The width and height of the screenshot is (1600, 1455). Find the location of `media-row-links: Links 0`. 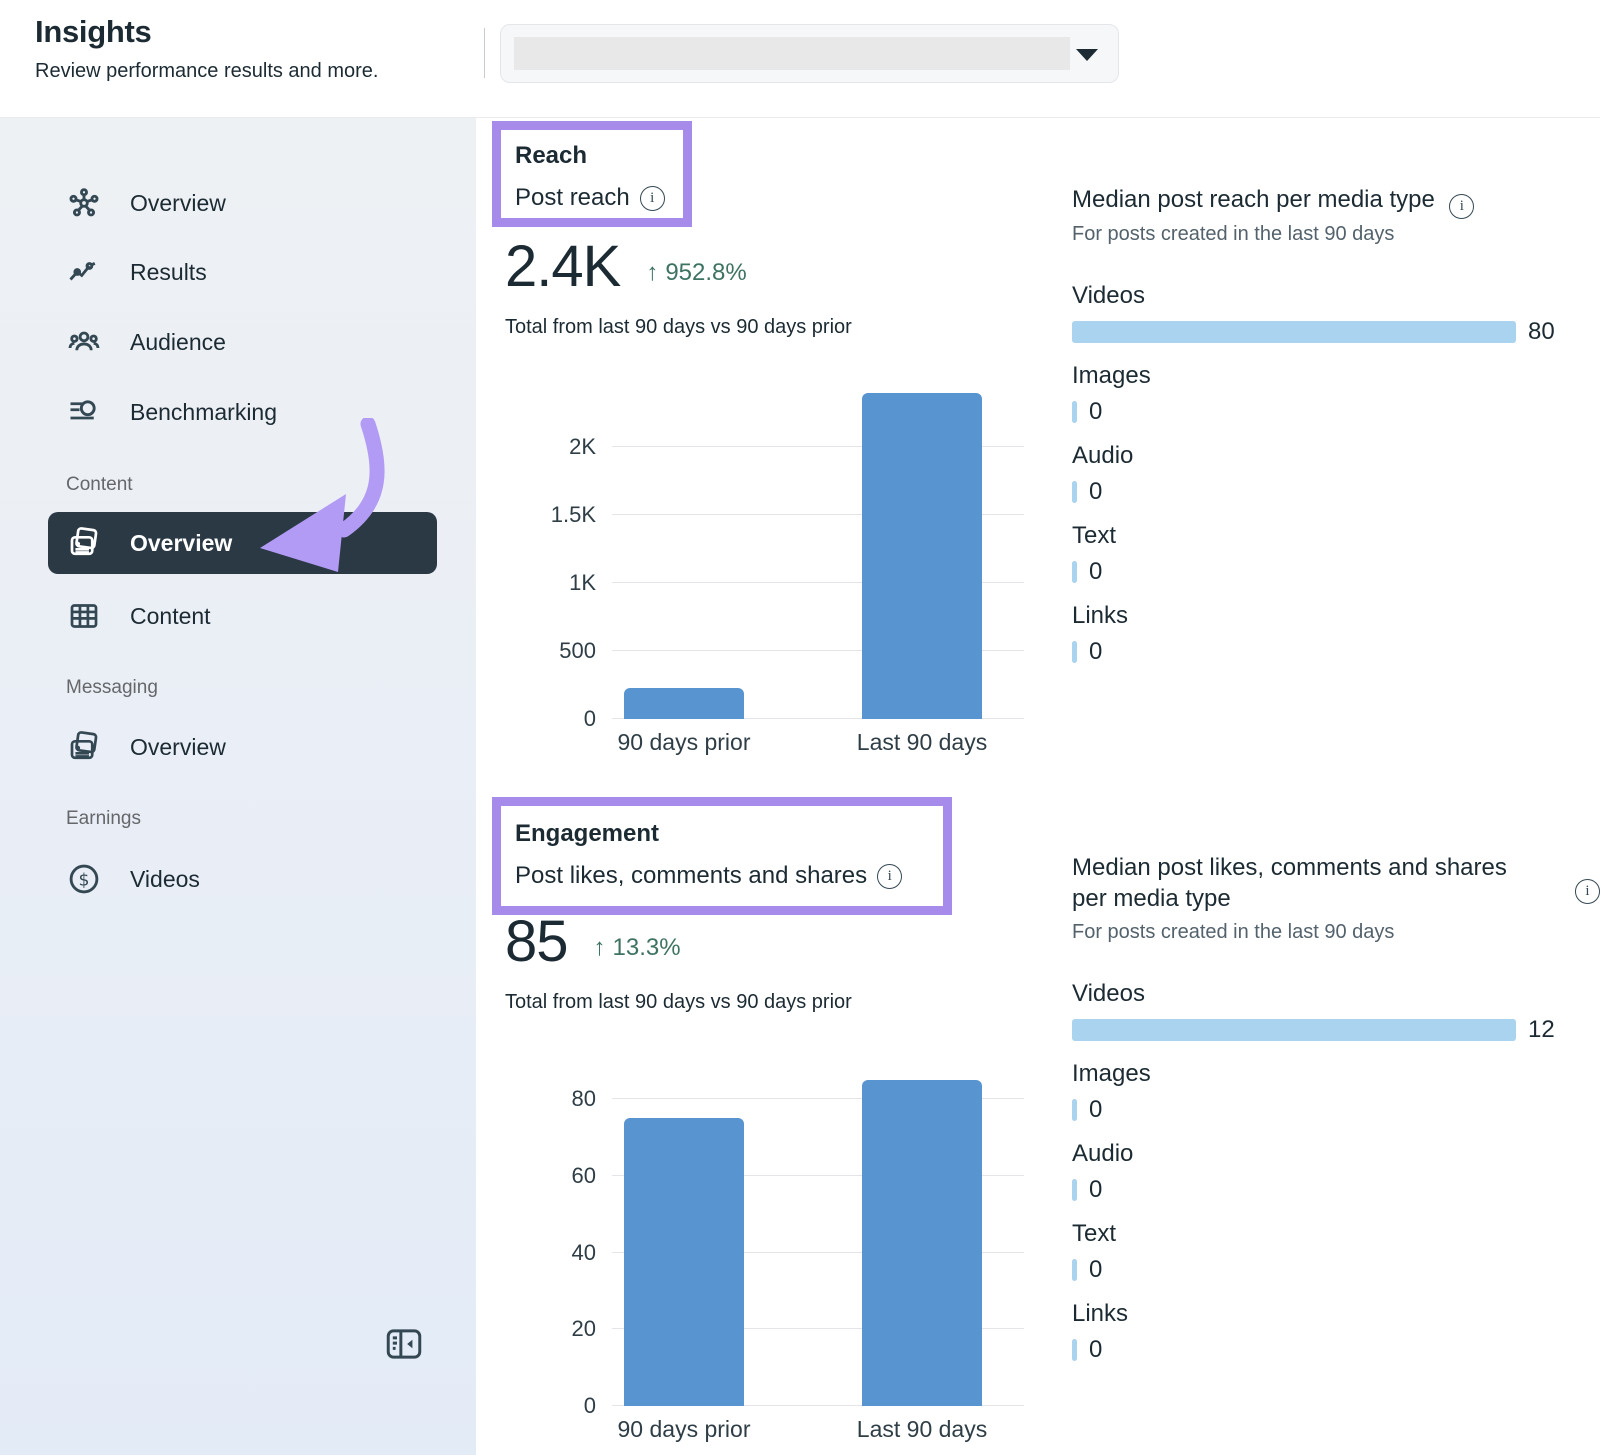

media-row-links: Links 0 is located at coordinates (1336, 633).